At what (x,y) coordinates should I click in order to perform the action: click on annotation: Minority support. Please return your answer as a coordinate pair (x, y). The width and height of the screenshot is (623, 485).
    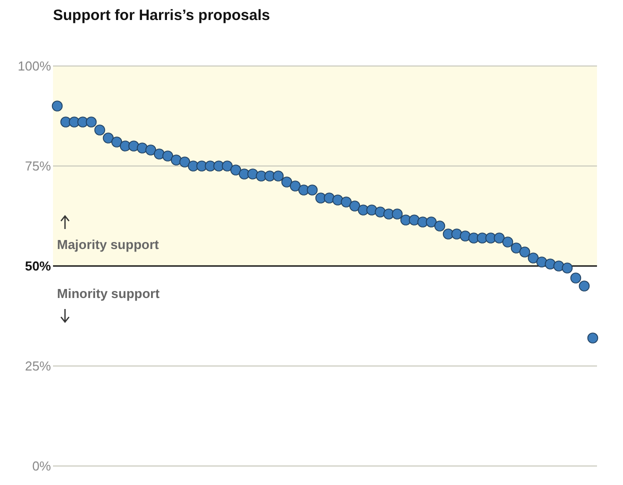
    Looking at the image, I should click on (108, 293).